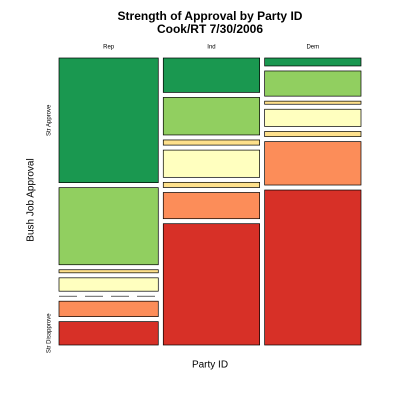  I want to click on column-label: Dem, so click(312, 48).